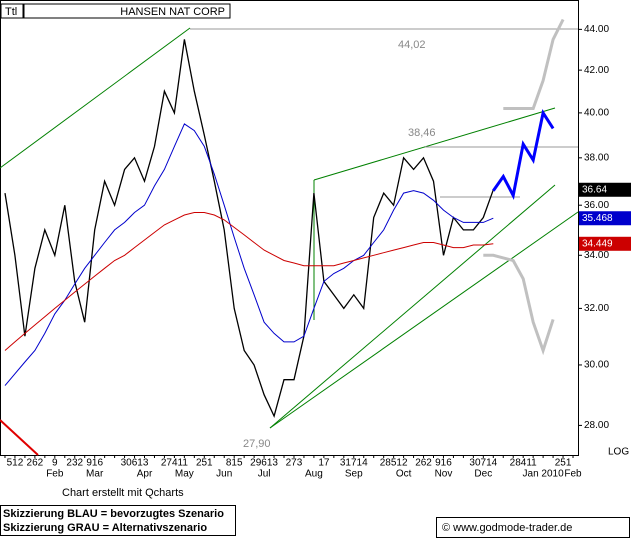 The image size is (632, 539). Describe the element at coordinates (618, 452) in the screenshot. I see `scale-label: LOG` at that location.